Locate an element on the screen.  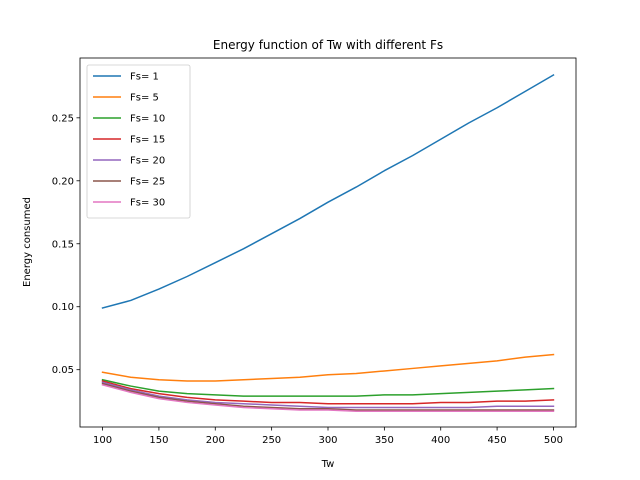
legend: Fs= 1 Fs= 5 Fs= 10 Fs= 15 Fs= 20 Fs= 25 Fs= 30 is located at coordinates (138, 141).